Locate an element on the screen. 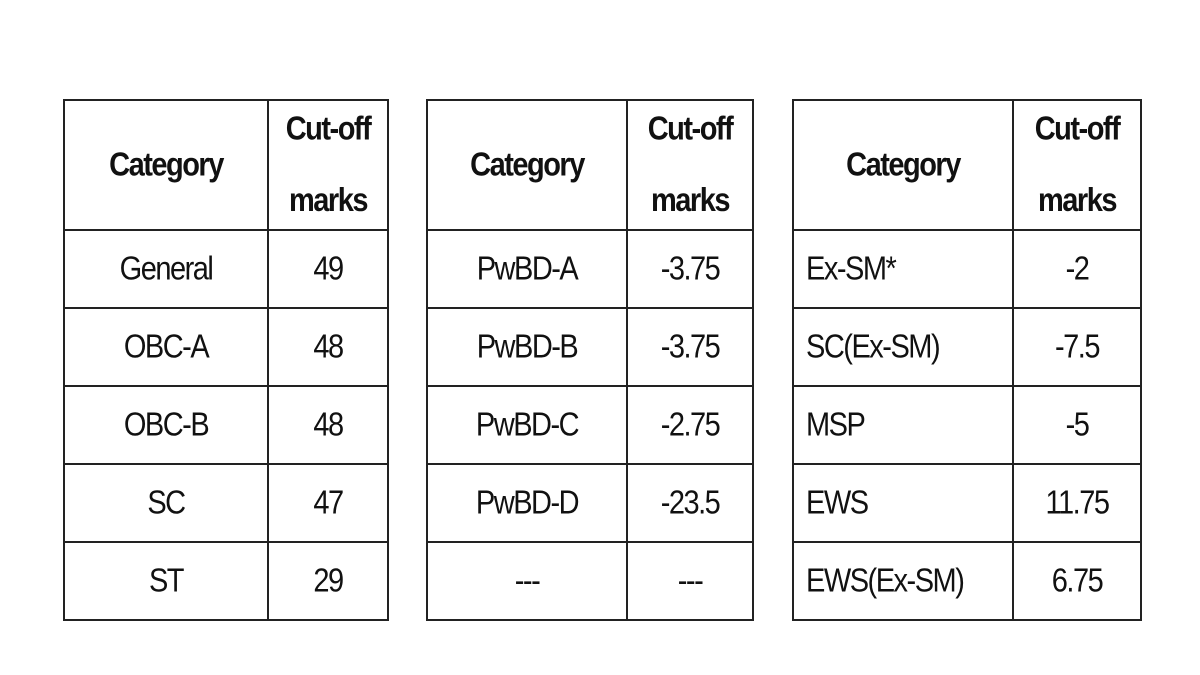  category-cell-text: OBC-A is located at coordinates (166, 346).